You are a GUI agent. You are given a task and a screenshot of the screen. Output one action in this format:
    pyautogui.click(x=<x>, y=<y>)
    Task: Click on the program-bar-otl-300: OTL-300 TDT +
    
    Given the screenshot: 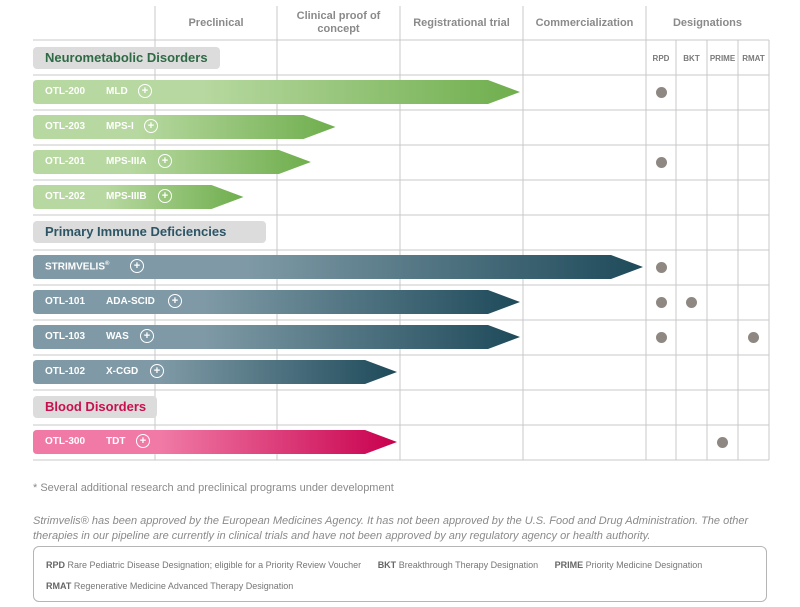 What is the action you would take?
    pyautogui.click(x=215, y=442)
    